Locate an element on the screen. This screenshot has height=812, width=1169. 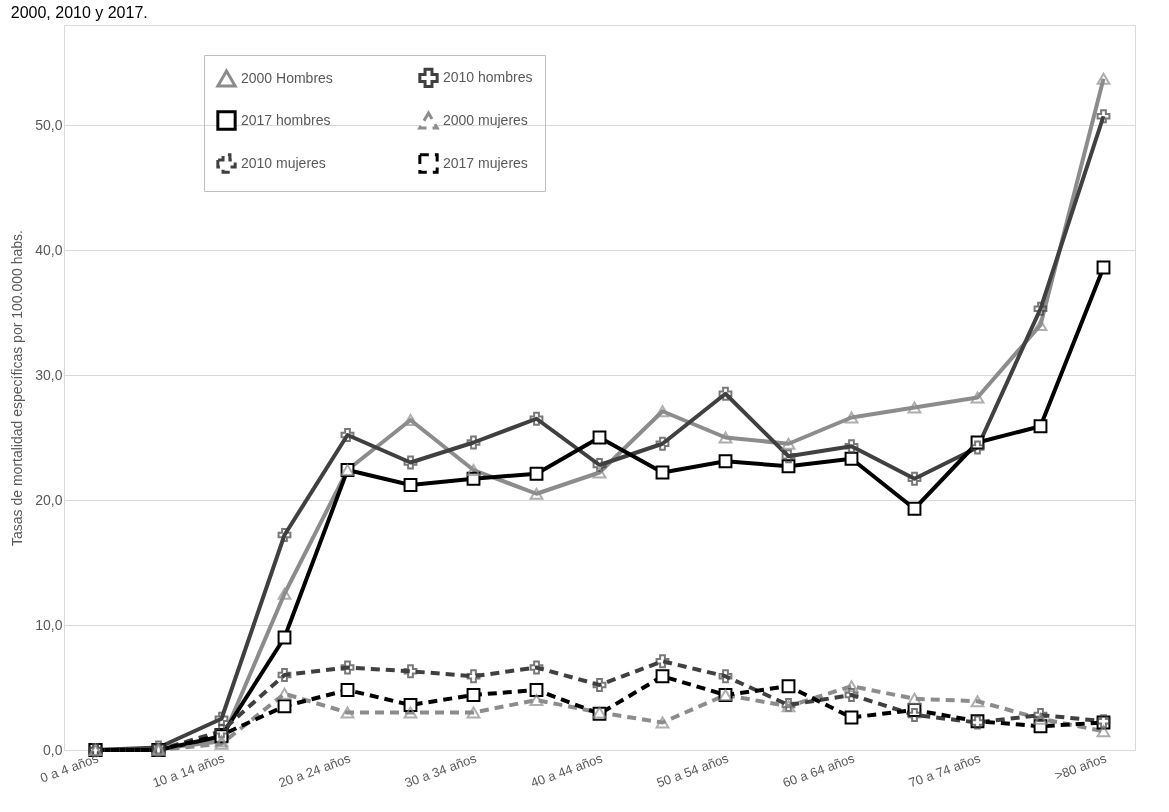
y-tick-label: 40,0 is located at coordinates (49, 249).